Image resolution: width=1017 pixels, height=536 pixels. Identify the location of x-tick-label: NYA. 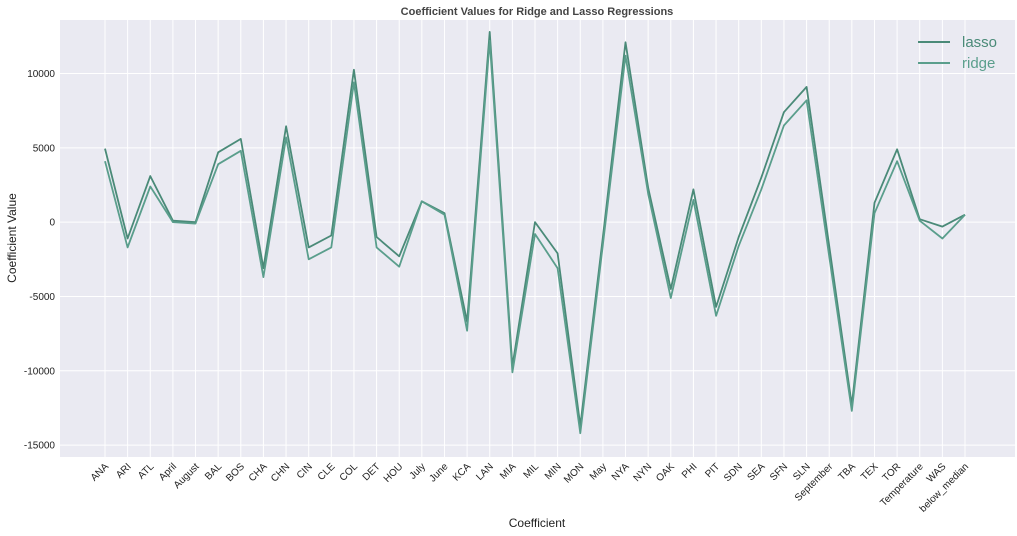
(621, 472).